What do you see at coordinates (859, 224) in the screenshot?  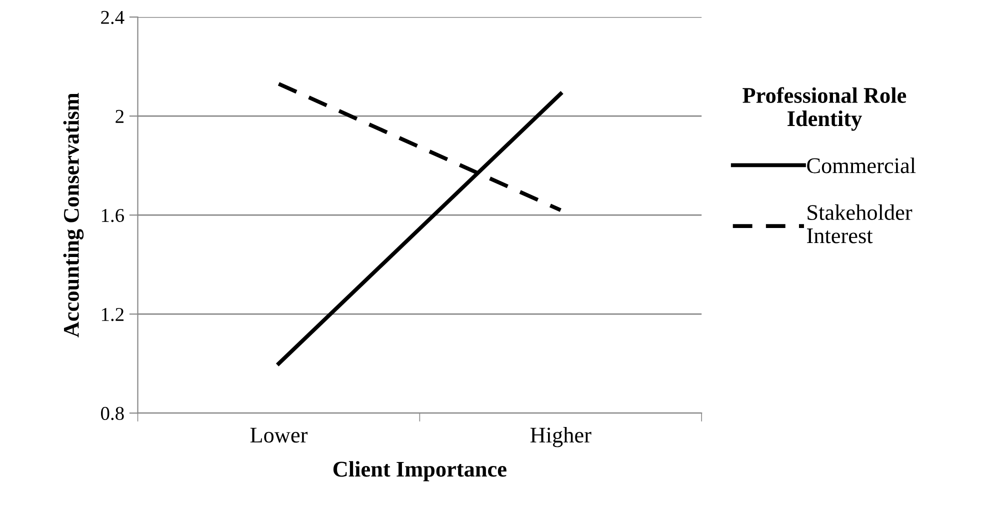 I see `legend-label: Stakeholder Interest` at bounding box center [859, 224].